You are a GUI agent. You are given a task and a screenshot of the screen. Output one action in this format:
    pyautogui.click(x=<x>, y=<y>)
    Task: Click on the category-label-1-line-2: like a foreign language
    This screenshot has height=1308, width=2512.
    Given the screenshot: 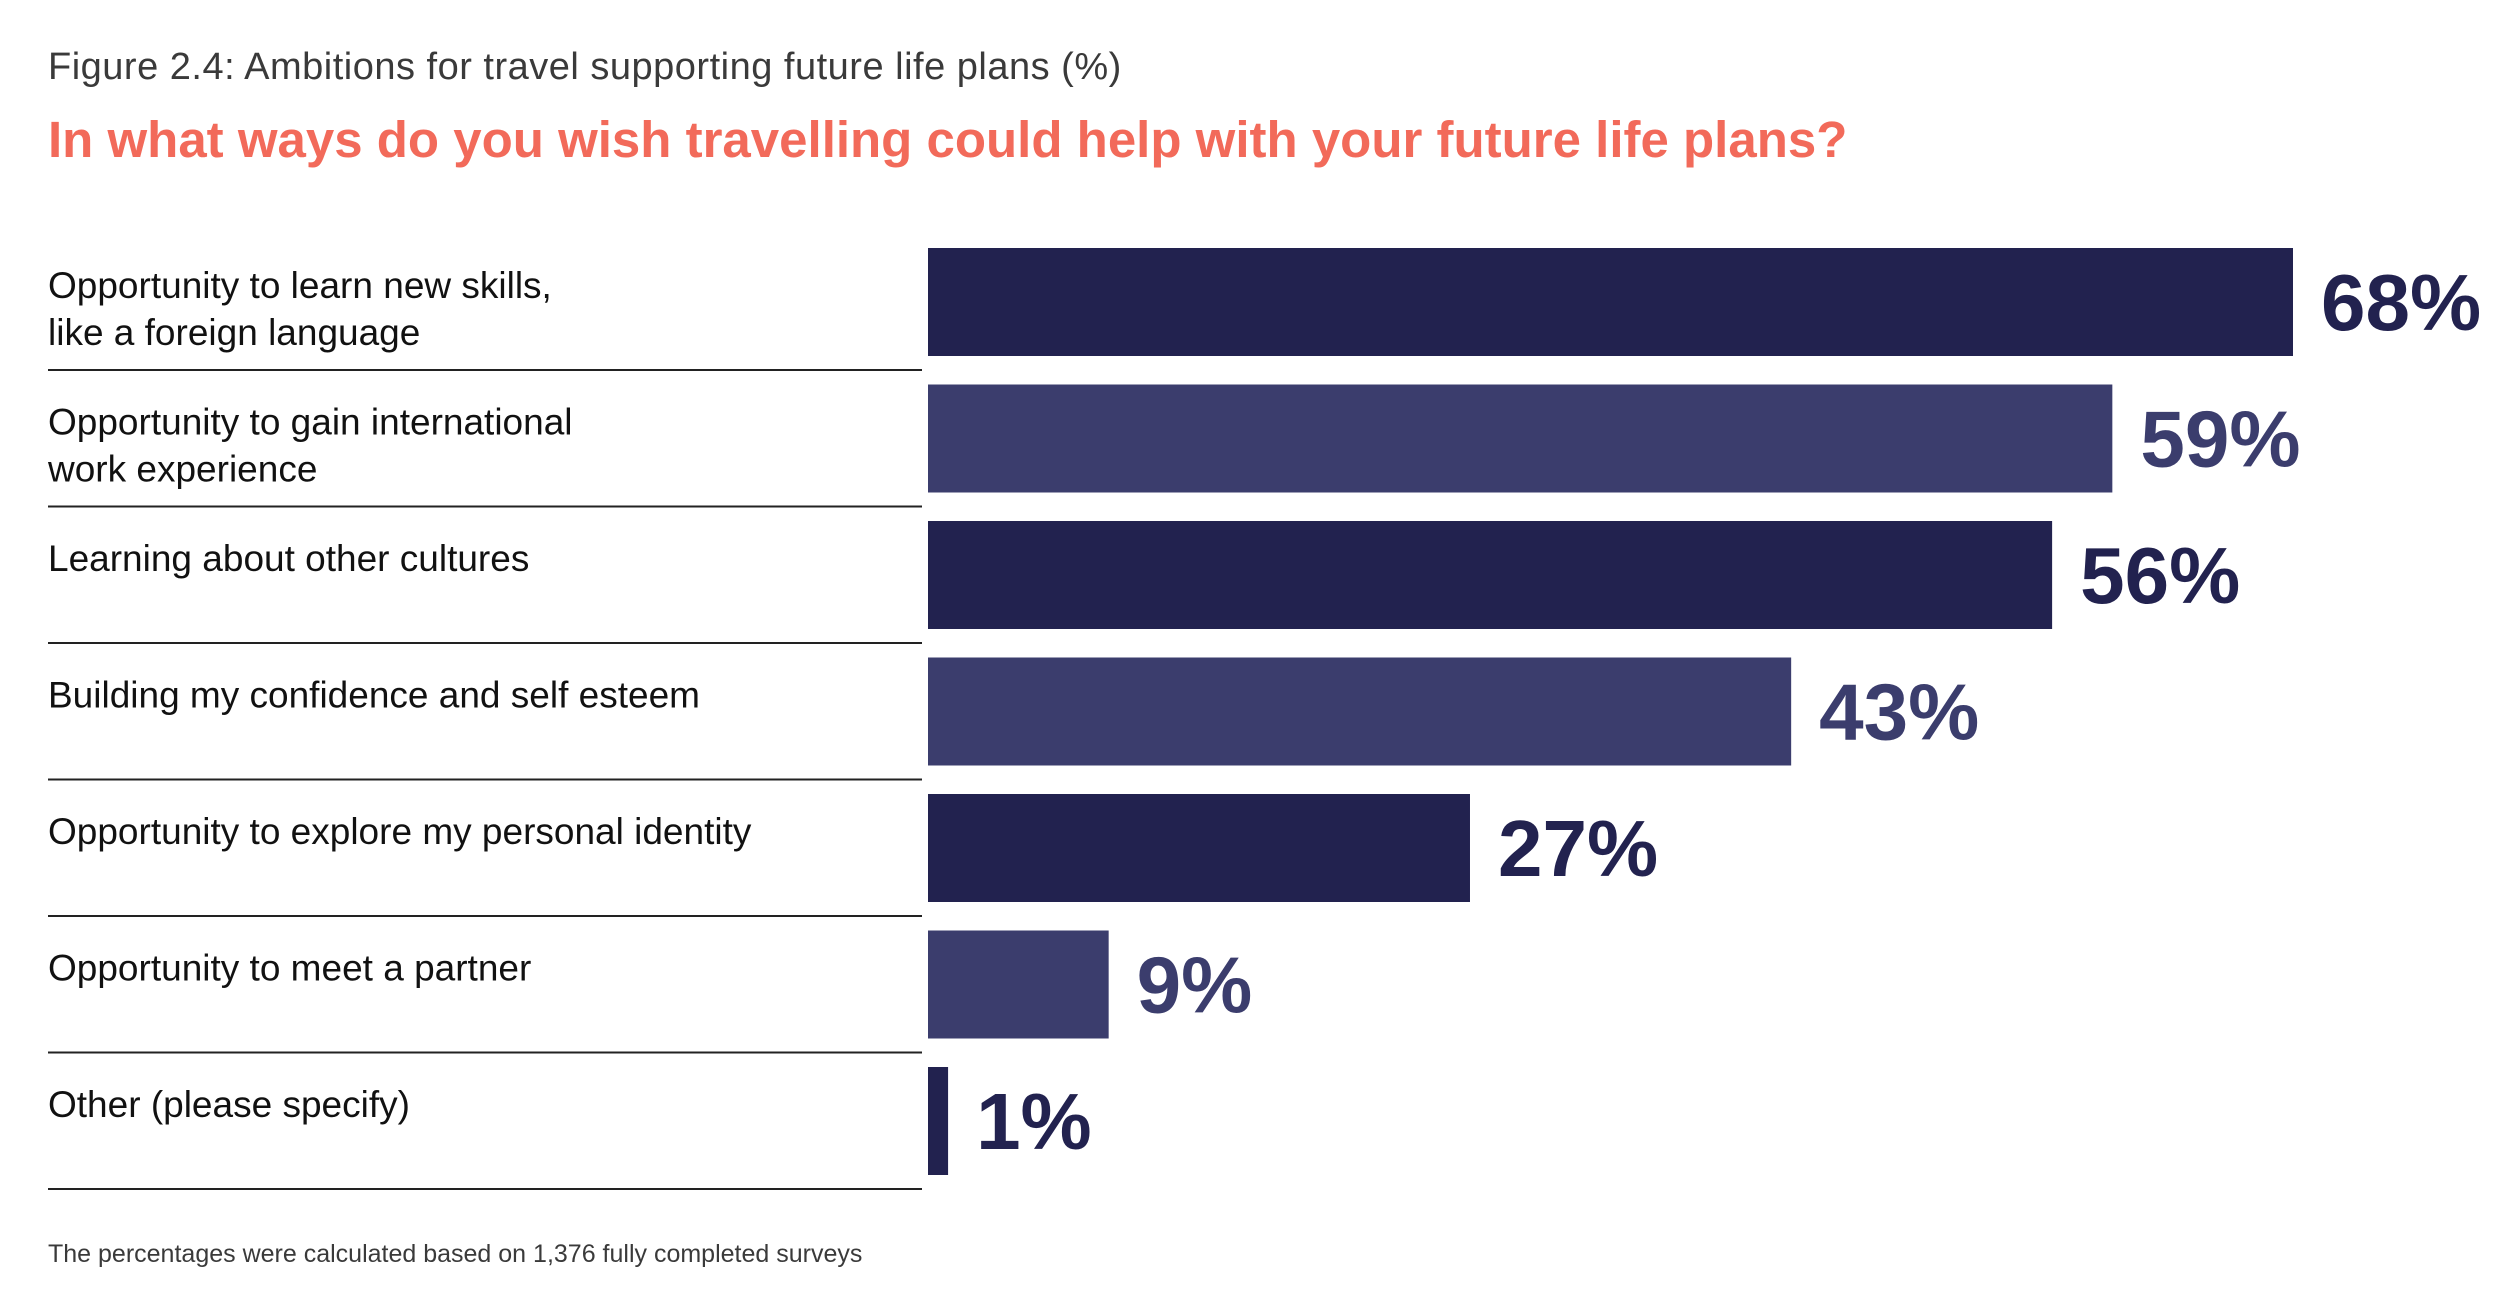 What is the action you would take?
    pyautogui.click(x=234, y=332)
    